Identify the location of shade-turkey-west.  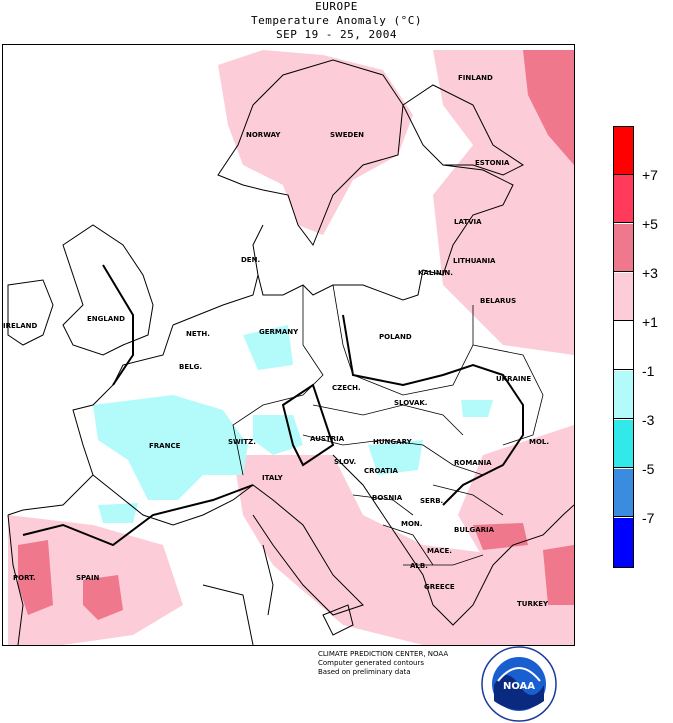
(558, 575).